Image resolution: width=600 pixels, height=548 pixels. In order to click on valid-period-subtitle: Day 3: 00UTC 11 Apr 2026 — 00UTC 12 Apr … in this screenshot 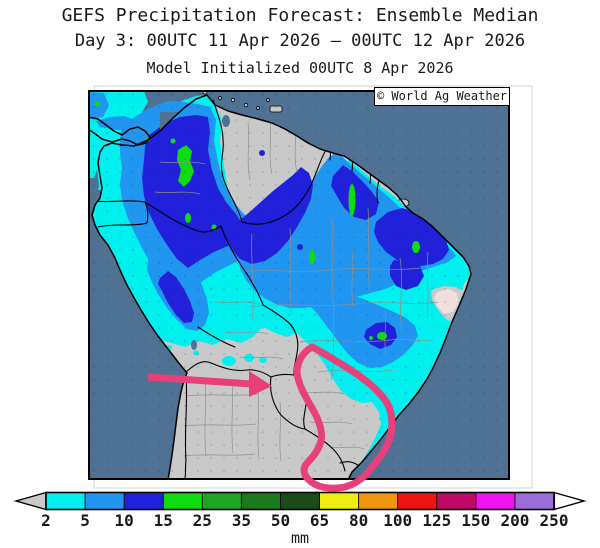, I will do `click(300, 41)`.